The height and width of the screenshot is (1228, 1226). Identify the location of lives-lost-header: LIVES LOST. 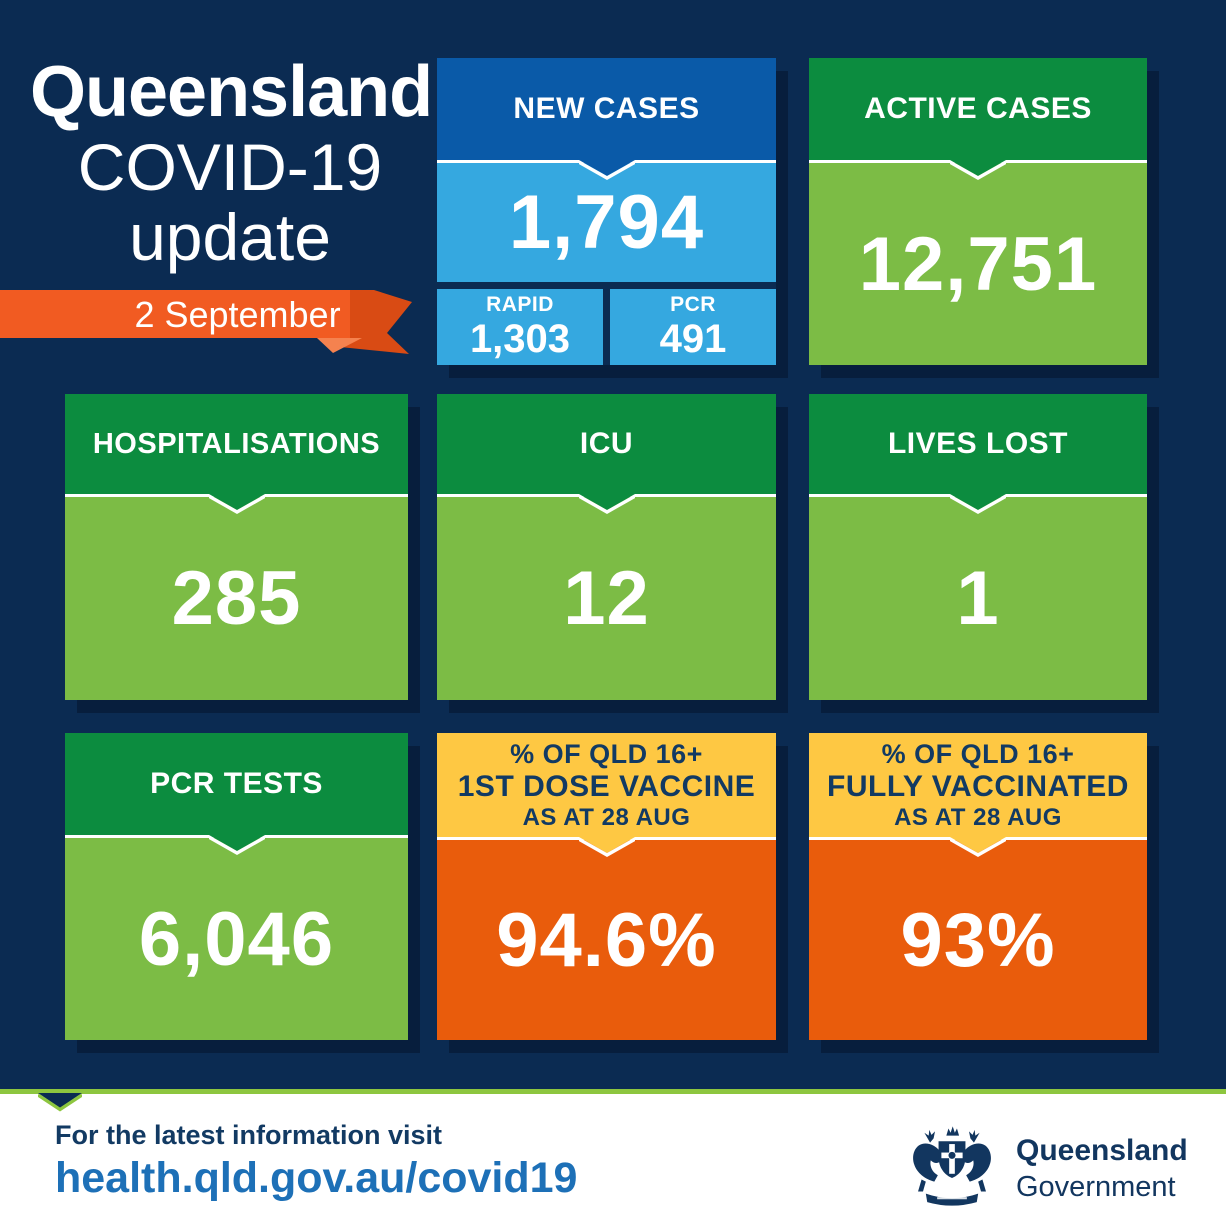
(978, 444).